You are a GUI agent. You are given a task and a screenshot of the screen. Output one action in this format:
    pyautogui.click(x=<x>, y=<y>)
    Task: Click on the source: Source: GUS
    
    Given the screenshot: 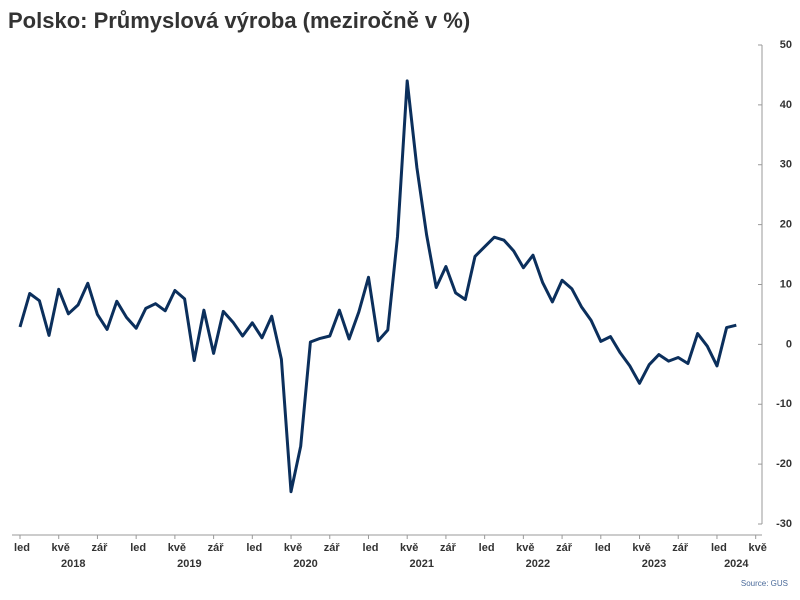 What is the action you would take?
    pyautogui.click(x=764, y=583)
    